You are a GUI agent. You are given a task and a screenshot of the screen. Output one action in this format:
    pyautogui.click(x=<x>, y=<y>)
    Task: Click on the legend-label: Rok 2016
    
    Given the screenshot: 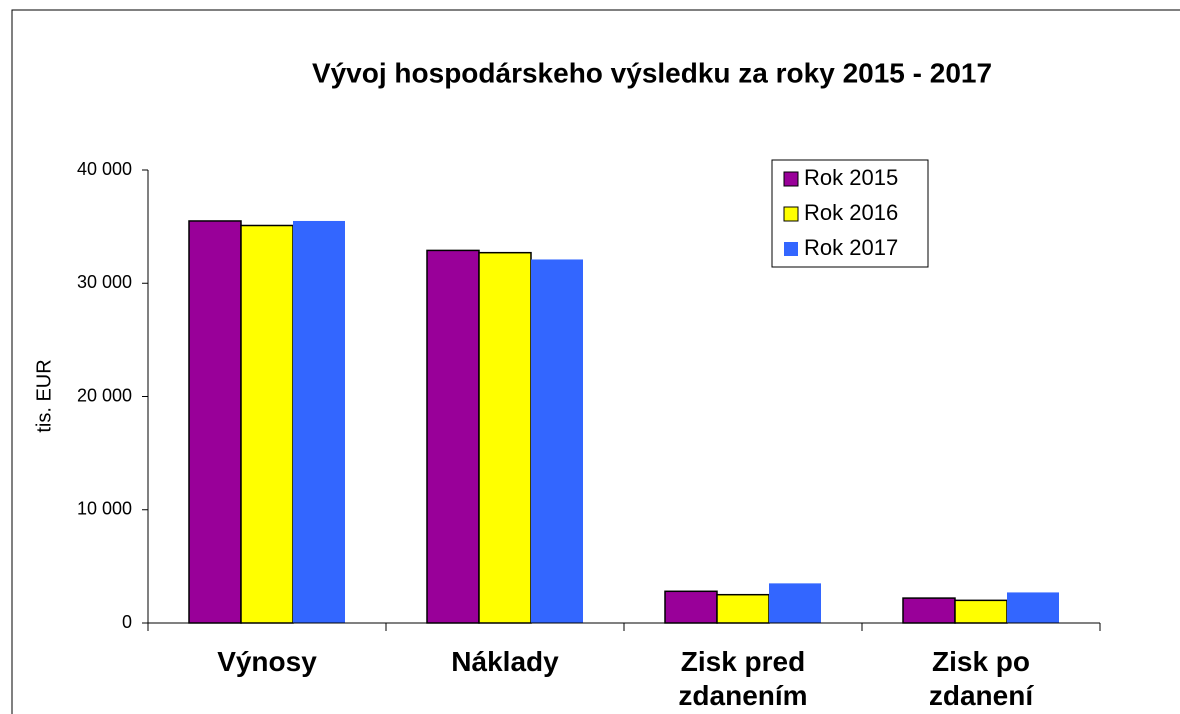 What is the action you would take?
    pyautogui.click(x=851, y=212)
    